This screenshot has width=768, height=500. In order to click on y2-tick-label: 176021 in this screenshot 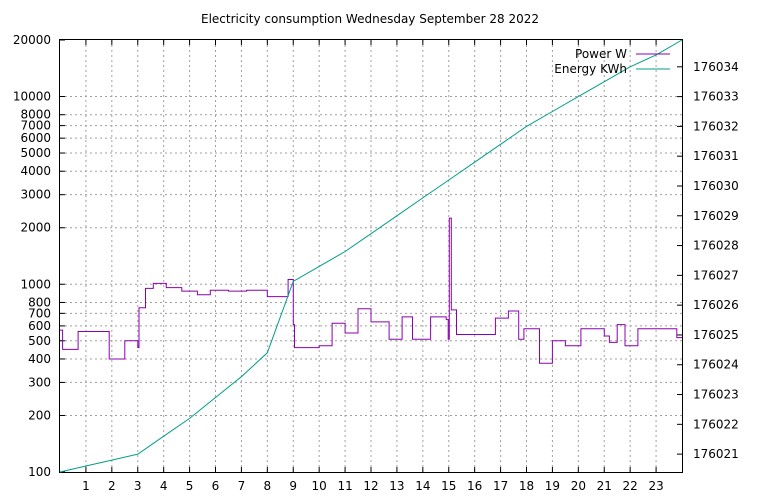, I will do `click(716, 454)`.